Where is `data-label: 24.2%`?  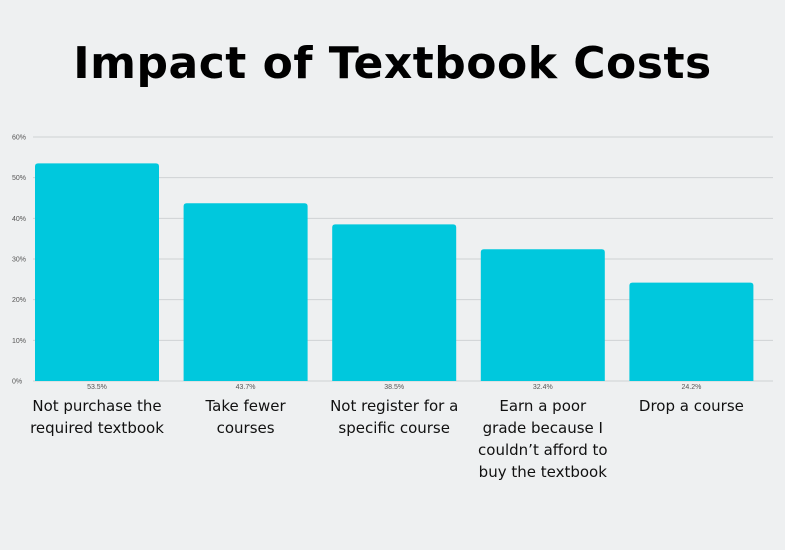
data-label: 24.2% is located at coordinates (691, 387).